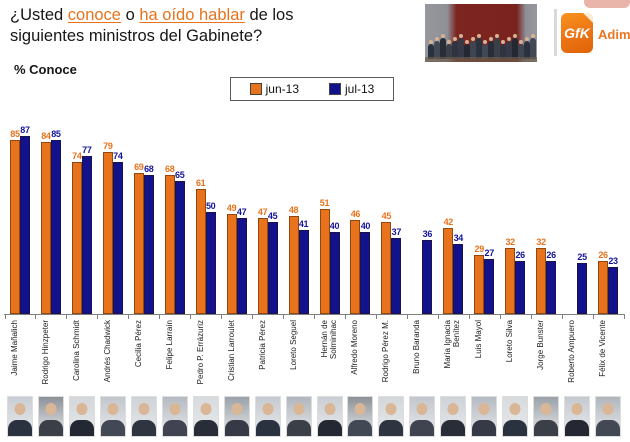 Image resolution: width=630 pixels, height=442 pixels. Describe the element at coordinates (427, 234) in the screenshot. I see `value-label-jul-13: 36` at that location.